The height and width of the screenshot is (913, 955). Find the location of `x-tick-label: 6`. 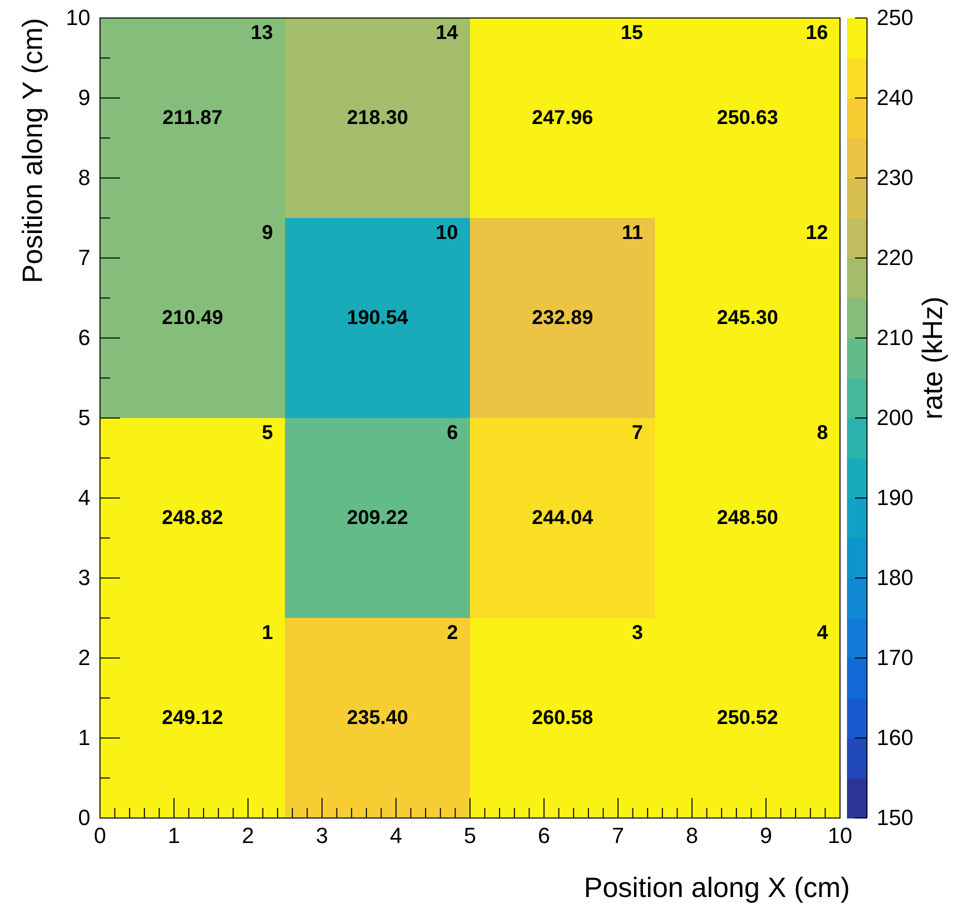

x-tick-label: 6 is located at coordinates (544, 835).